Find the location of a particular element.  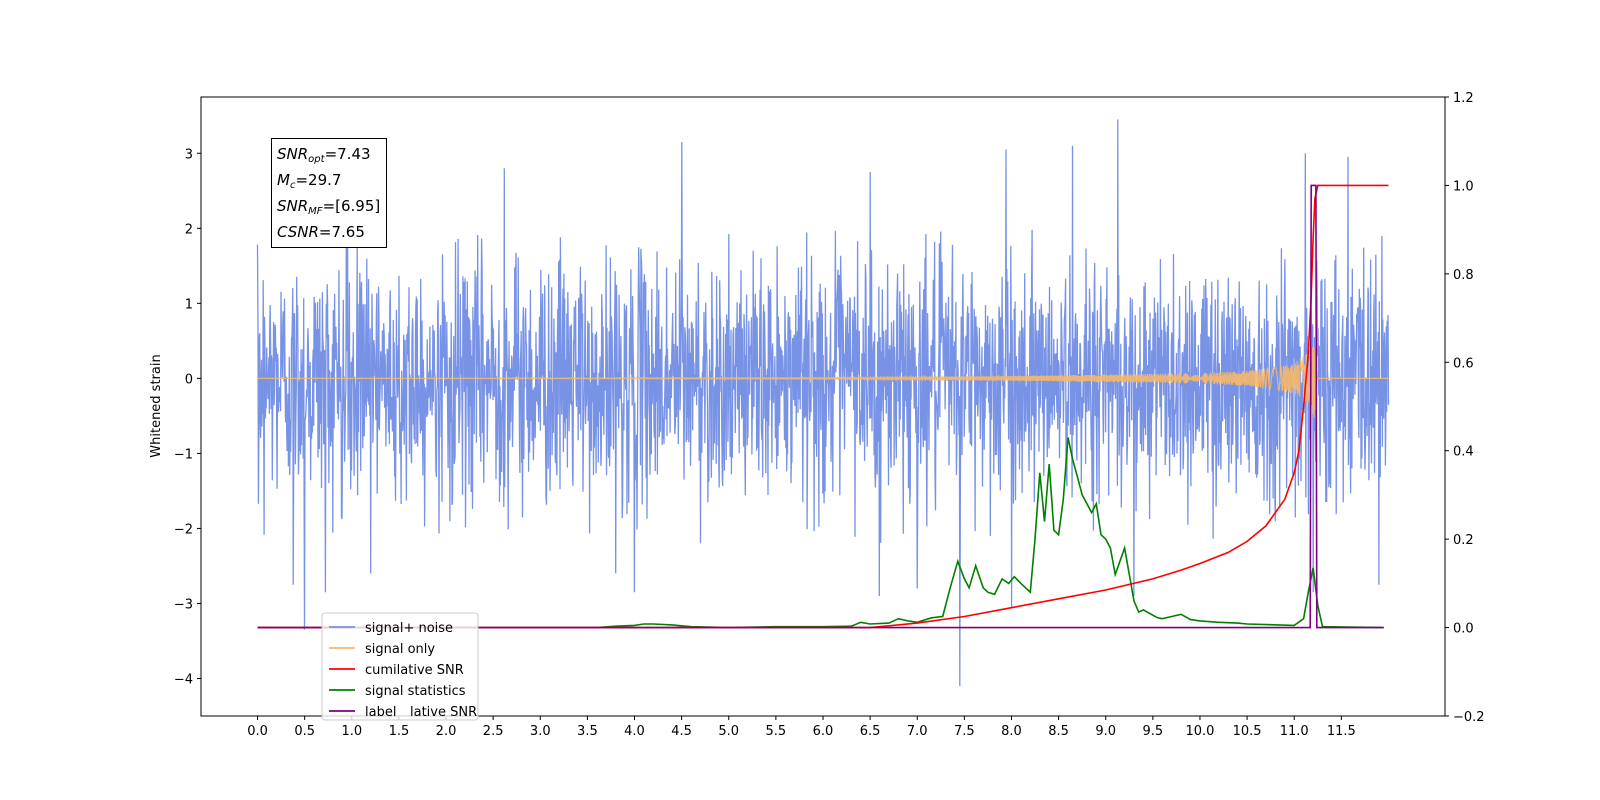

left-y-tick-label: 3 is located at coordinates (189, 154).